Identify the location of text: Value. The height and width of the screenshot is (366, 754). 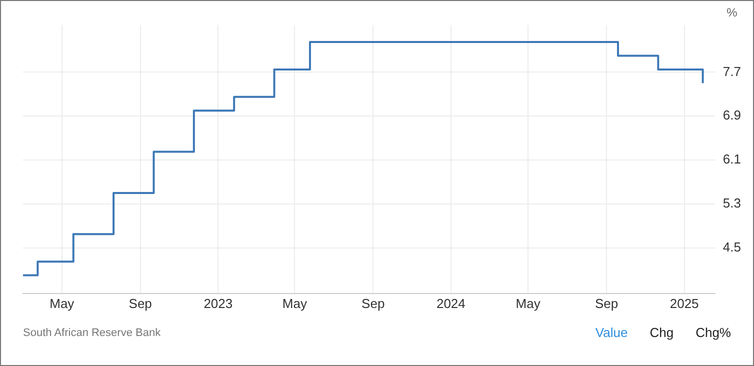
(611, 332).